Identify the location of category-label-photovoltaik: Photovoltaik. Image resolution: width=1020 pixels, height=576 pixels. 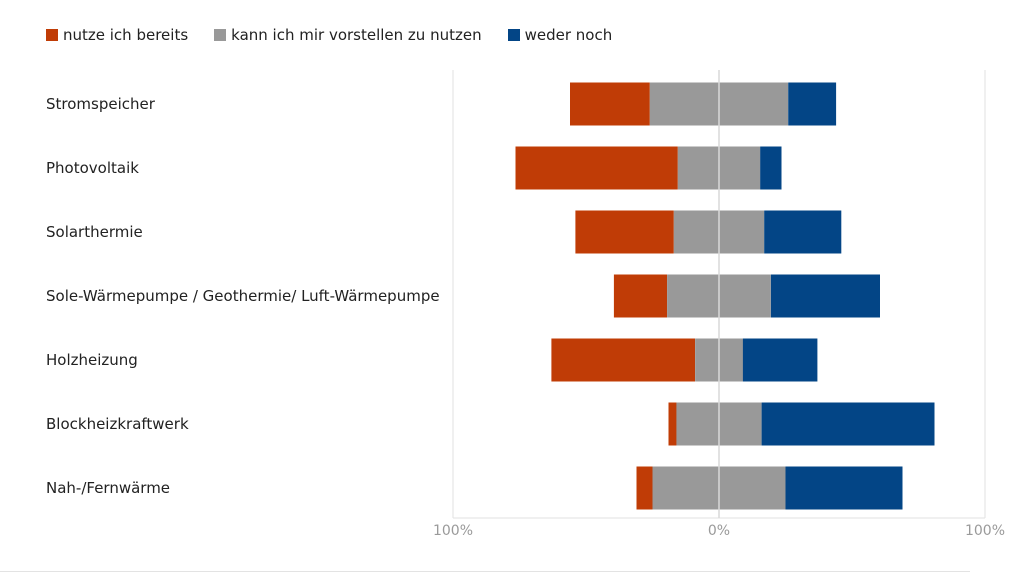
(92, 168).